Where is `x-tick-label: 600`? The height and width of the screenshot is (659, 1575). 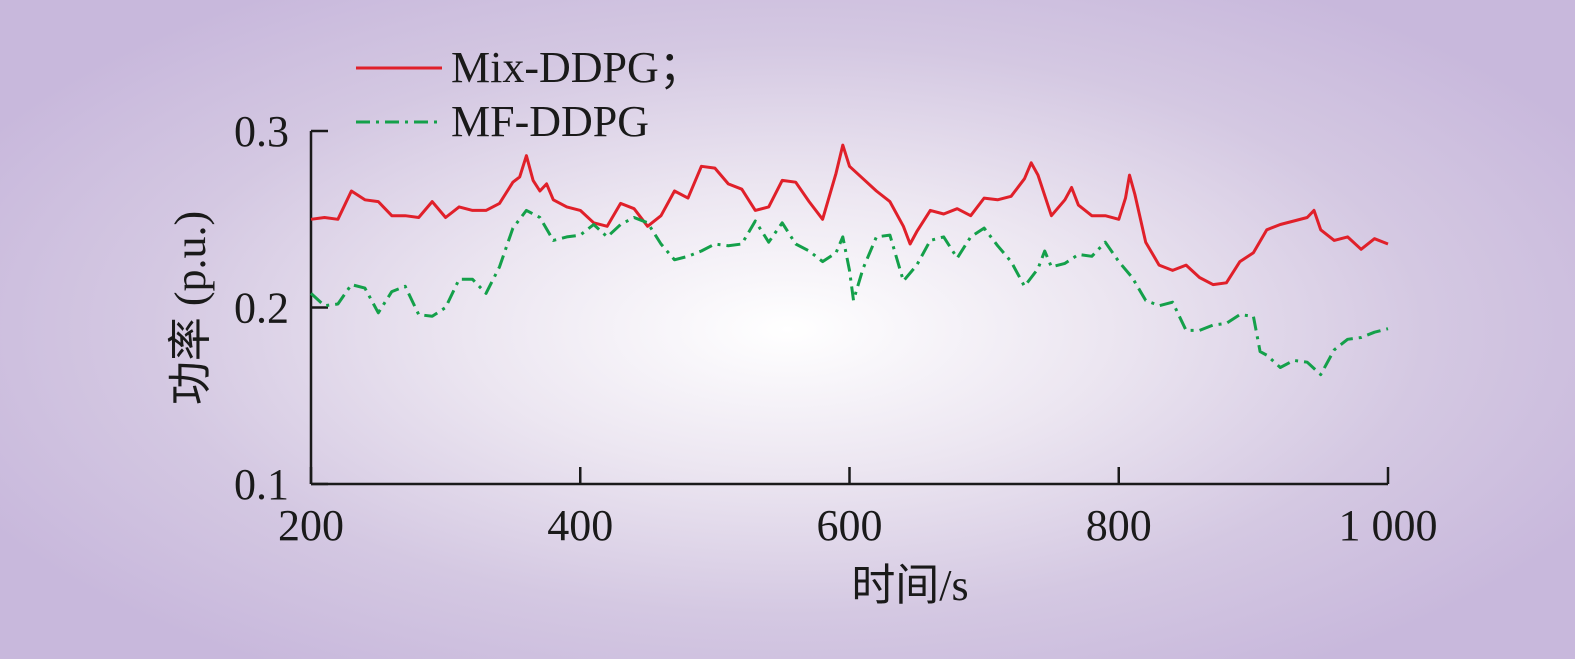 x-tick-label: 600 is located at coordinates (850, 525).